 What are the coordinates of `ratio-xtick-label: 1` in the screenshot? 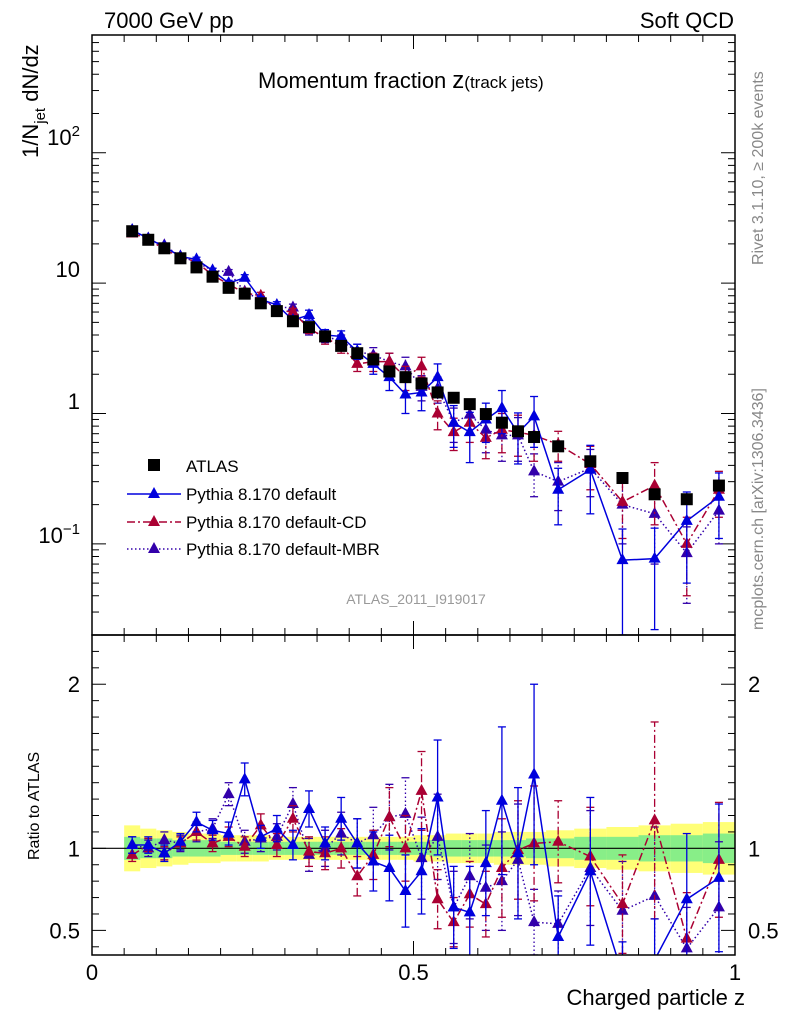 It's located at (735, 972).